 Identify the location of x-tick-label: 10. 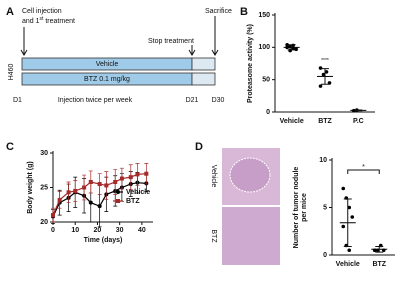
(75, 230).